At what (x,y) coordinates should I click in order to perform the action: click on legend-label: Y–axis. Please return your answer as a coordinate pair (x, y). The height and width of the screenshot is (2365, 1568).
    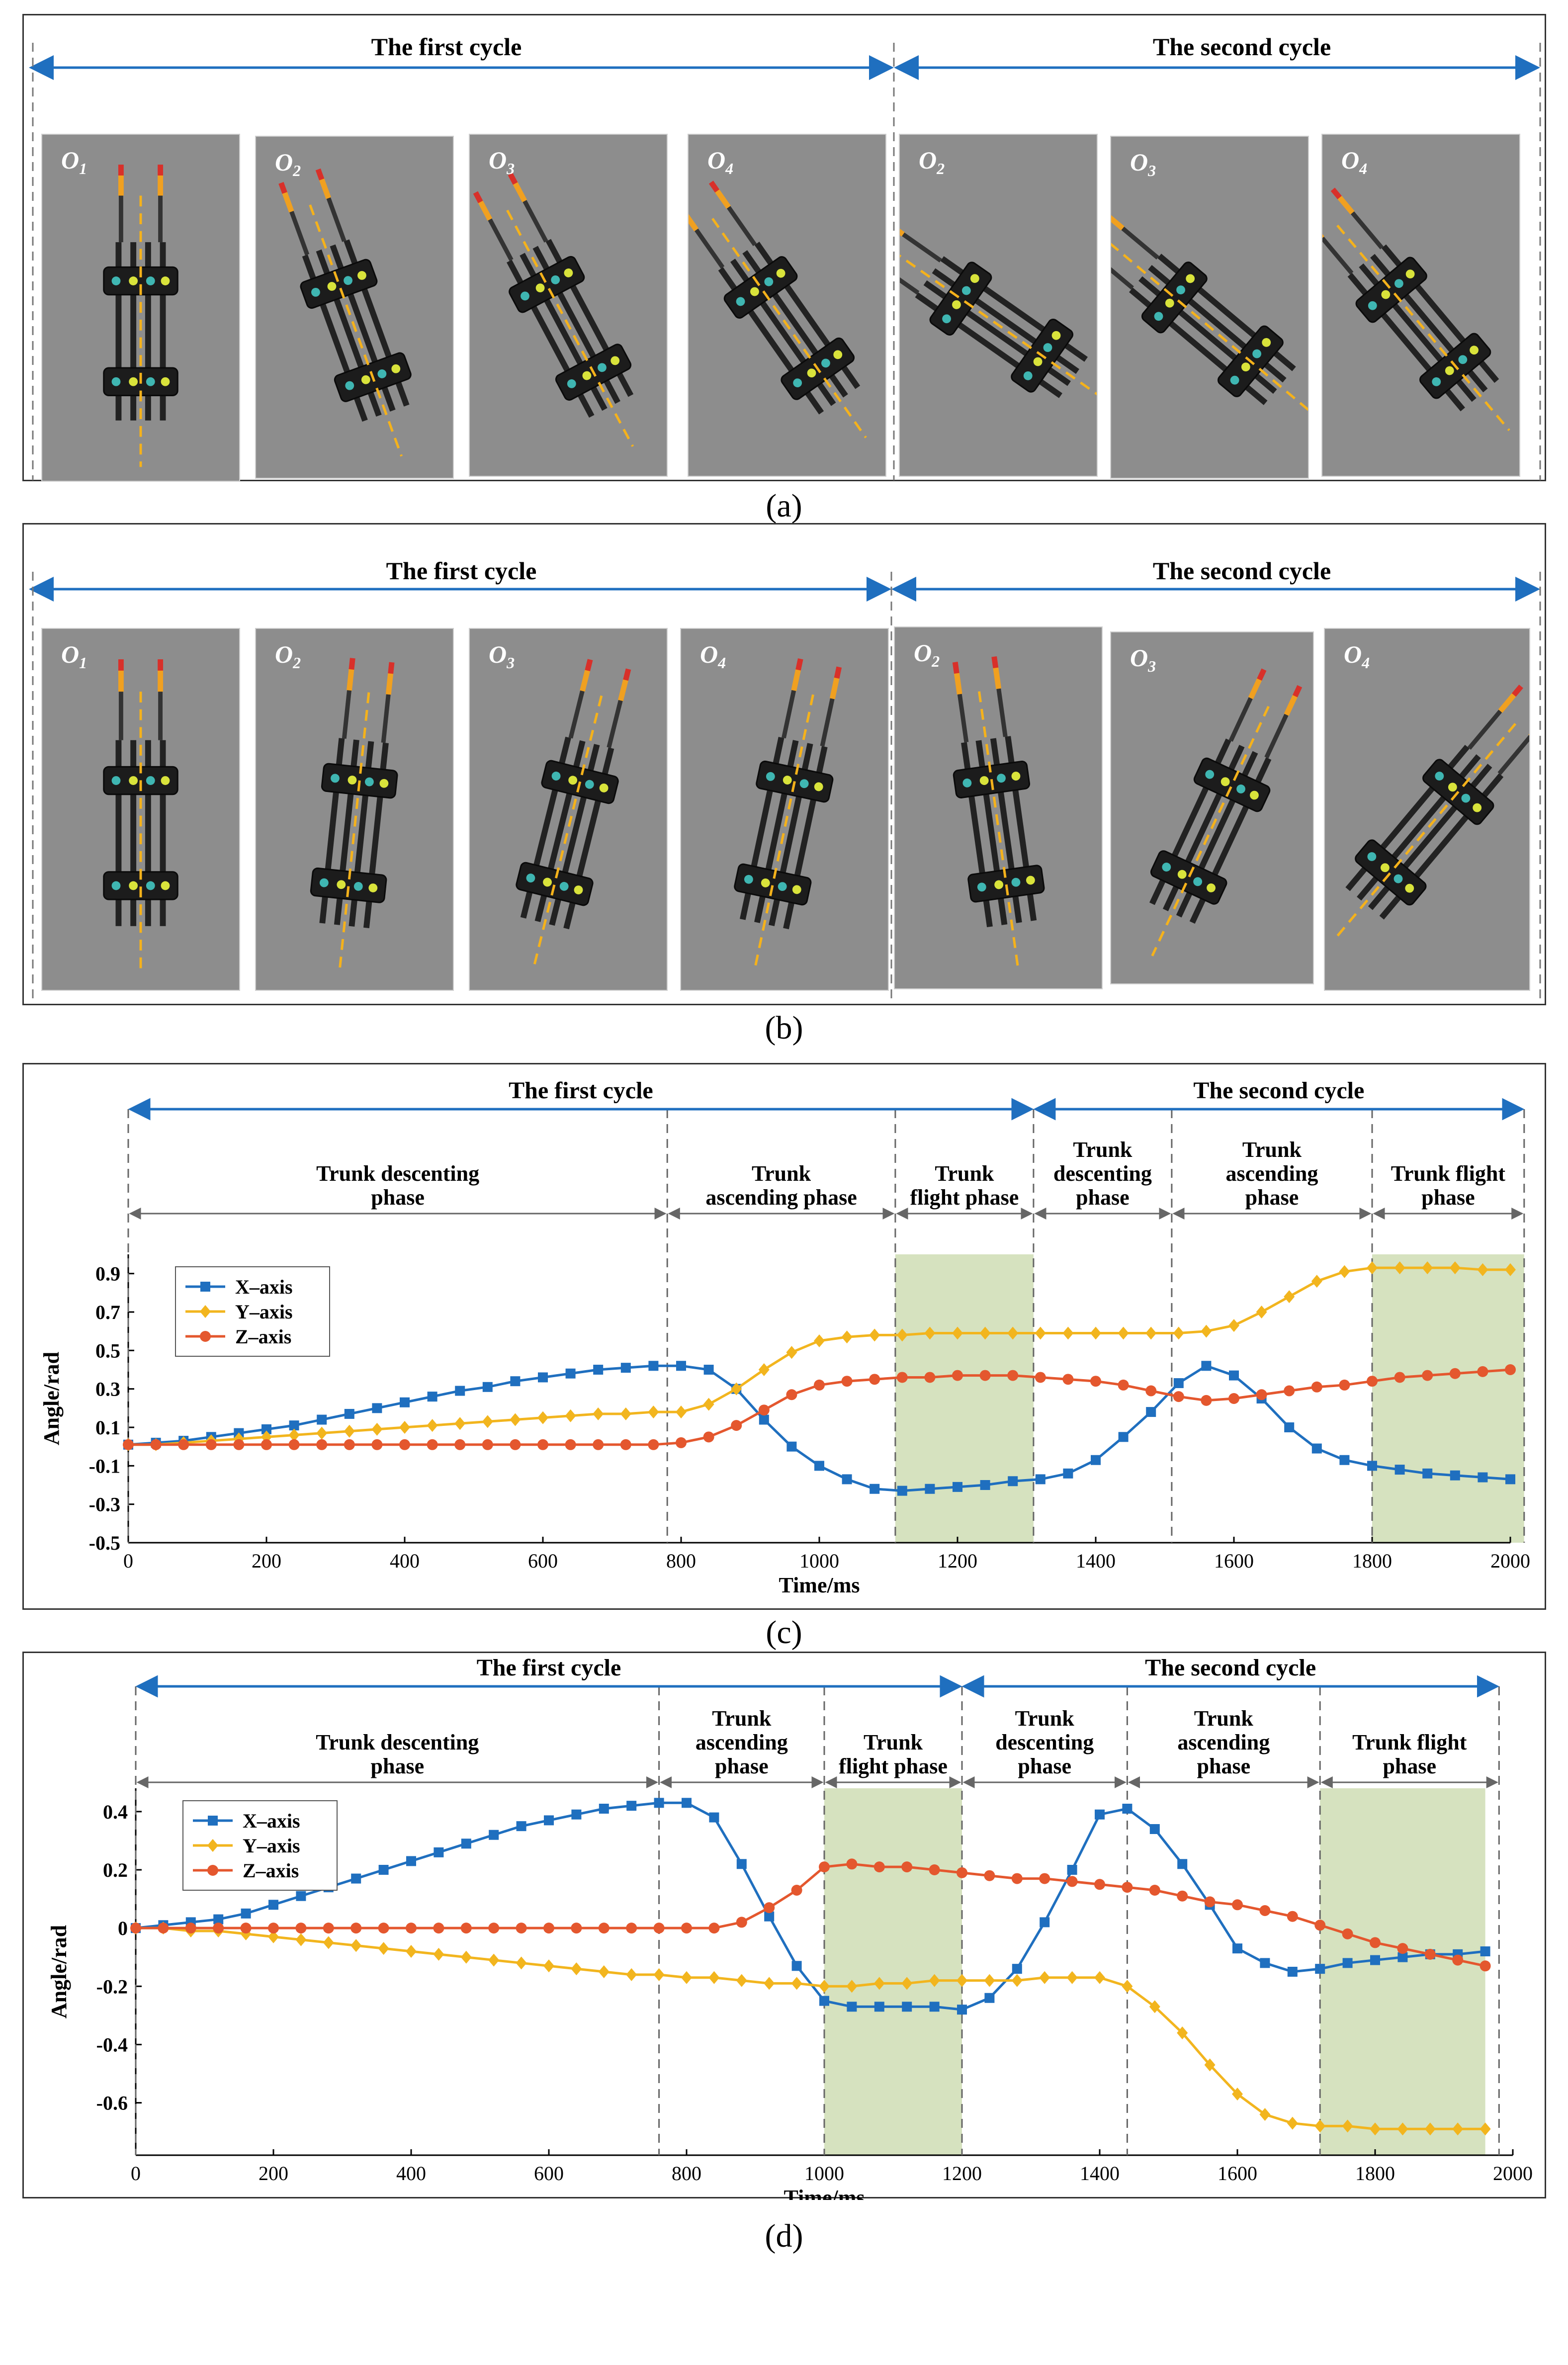
    Looking at the image, I should click on (271, 1846).